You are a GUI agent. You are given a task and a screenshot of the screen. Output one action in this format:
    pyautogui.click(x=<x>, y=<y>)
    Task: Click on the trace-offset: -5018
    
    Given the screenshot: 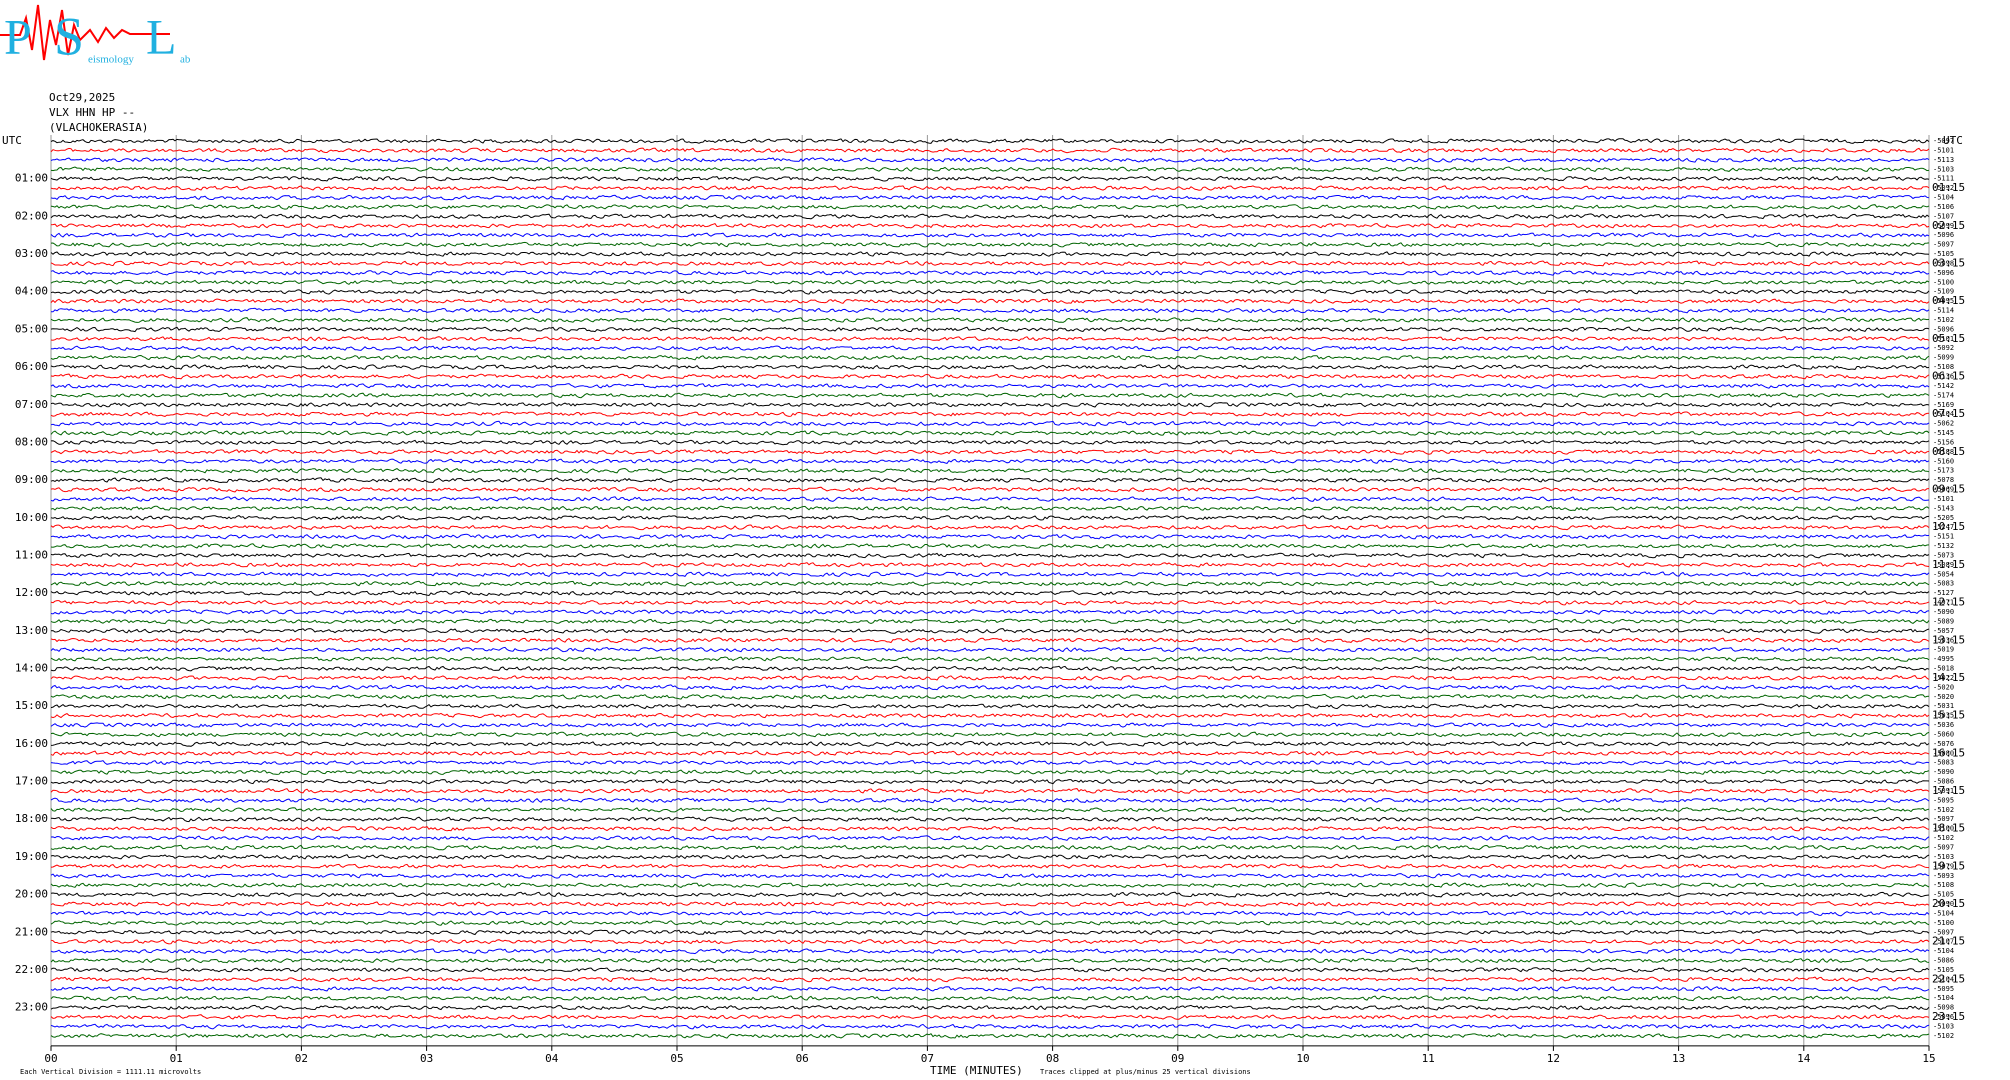 What is the action you would take?
    pyautogui.click(x=1943, y=669)
    